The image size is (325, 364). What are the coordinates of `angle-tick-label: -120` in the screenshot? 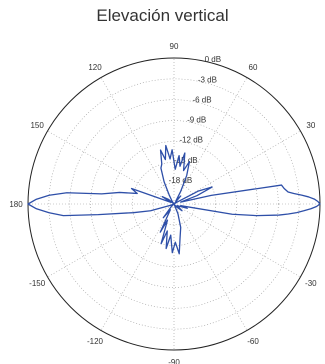 It's located at (95, 341).